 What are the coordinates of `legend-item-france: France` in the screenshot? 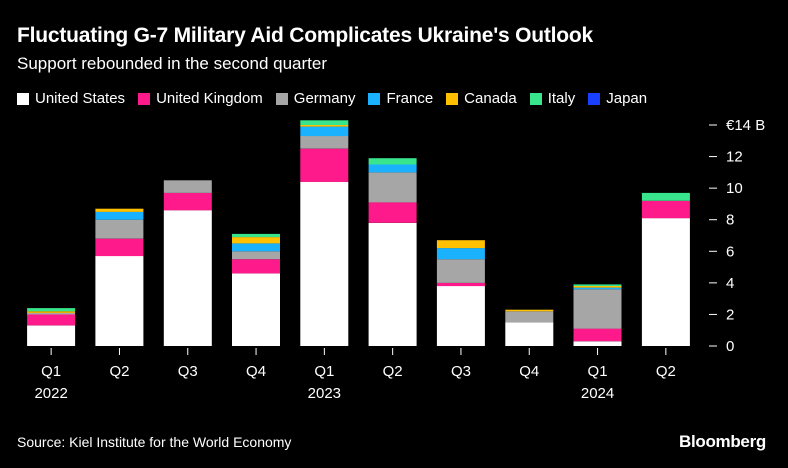 It's located at (400, 98).